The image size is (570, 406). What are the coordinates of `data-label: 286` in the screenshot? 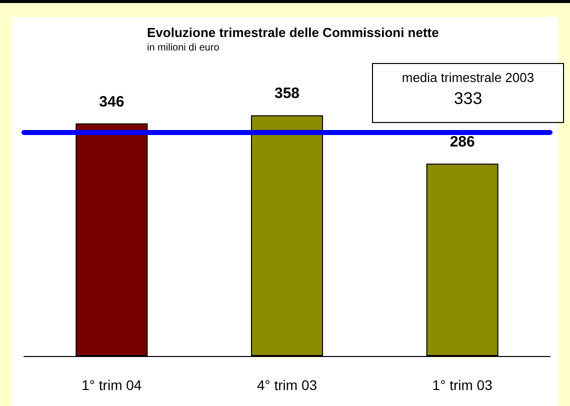 It's located at (462, 142).